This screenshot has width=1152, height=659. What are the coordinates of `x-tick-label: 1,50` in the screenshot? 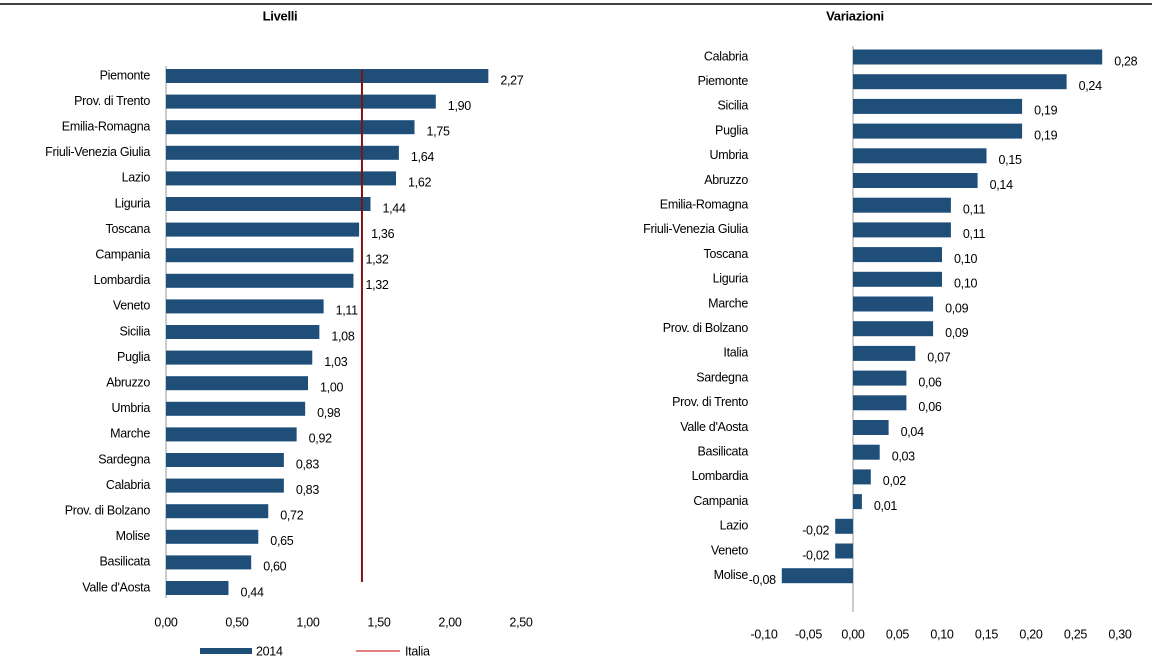 It's located at (378, 622).